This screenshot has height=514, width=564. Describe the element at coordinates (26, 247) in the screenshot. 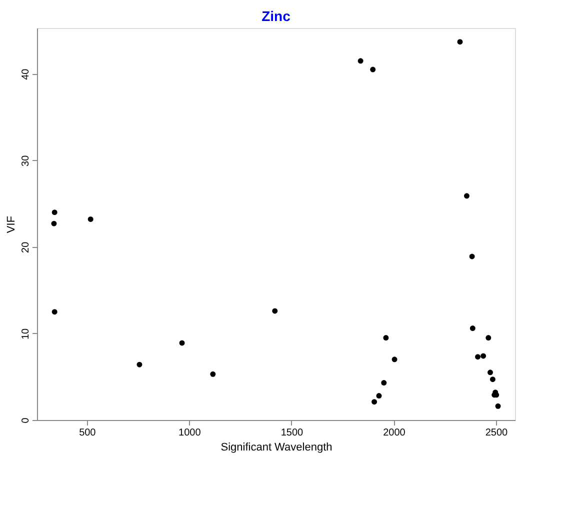

I see `y-tick-label: 20` at that location.